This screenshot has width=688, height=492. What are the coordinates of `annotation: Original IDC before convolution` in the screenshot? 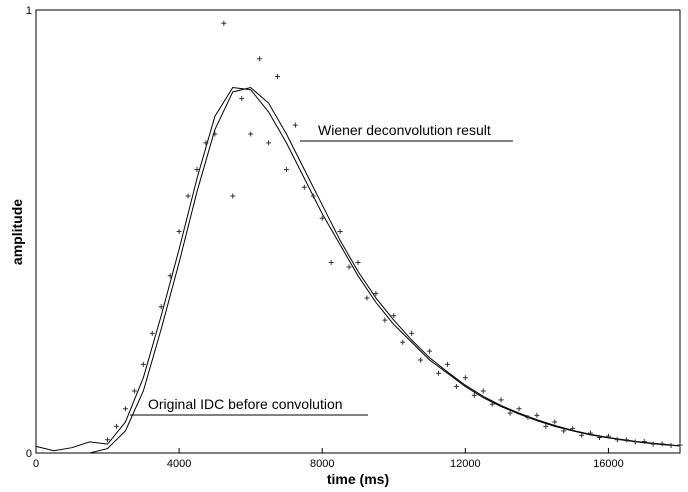 It's located at (245, 404).